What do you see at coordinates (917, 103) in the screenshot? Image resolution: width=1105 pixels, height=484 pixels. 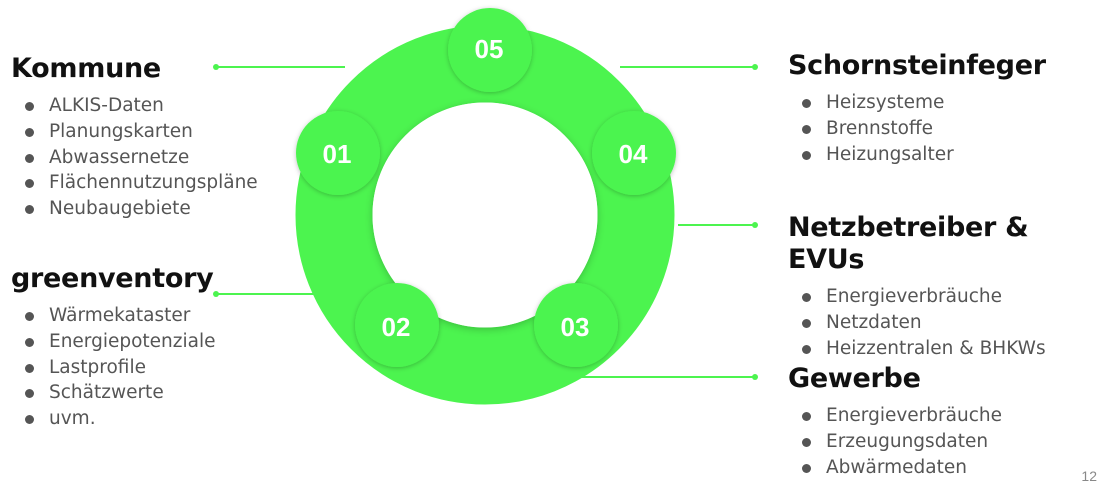 I see `list-item: Heizsysteme` at bounding box center [917, 103].